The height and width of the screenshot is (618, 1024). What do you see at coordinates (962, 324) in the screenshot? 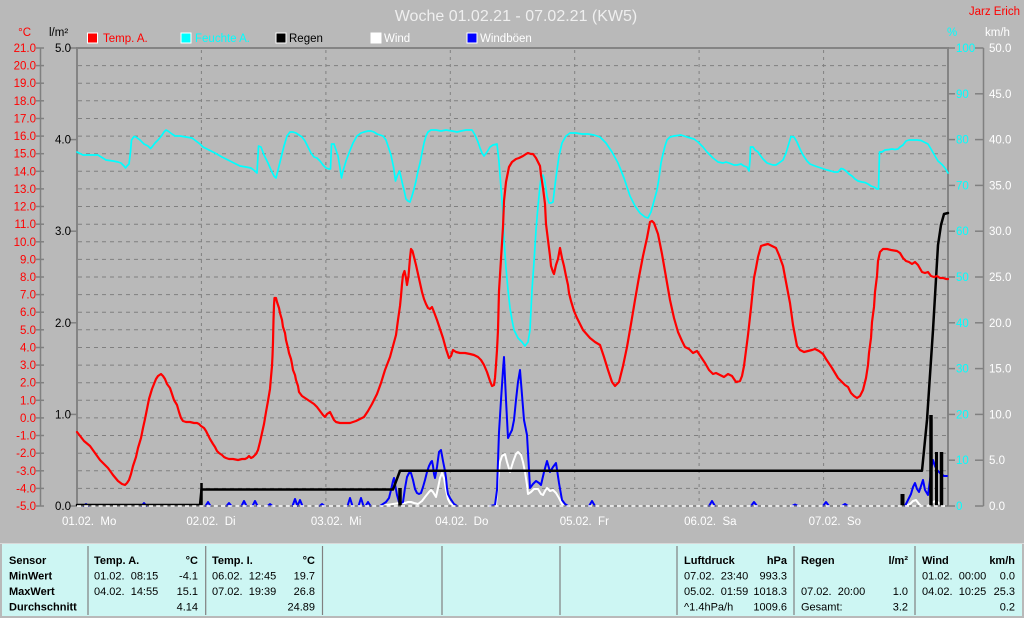
I see `svg-text: 40` at bounding box center [962, 324].